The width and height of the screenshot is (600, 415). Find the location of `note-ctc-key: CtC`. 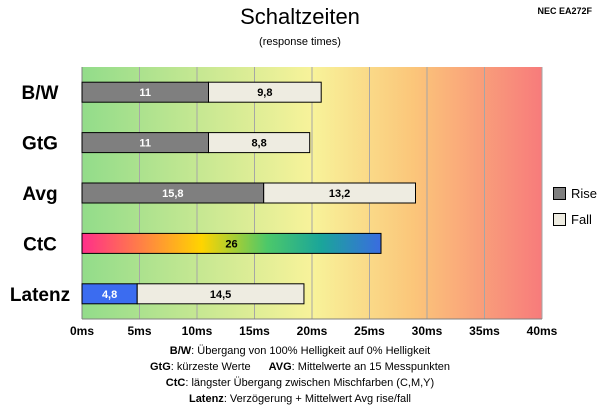

note-ctc-key: CtC is located at coordinates (175, 383).